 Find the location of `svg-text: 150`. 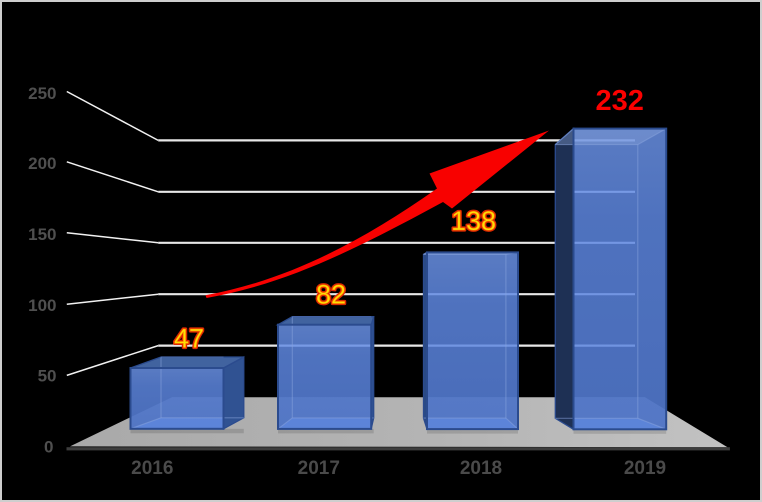

svg-text: 150 is located at coordinates (42, 234).